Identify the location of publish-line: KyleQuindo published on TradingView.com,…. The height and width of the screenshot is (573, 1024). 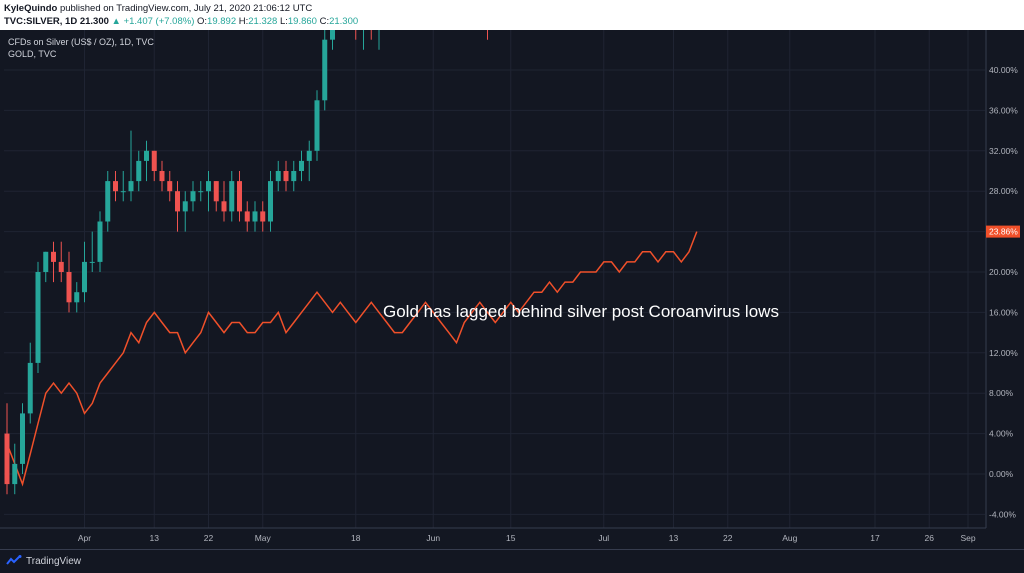
(158, 8).